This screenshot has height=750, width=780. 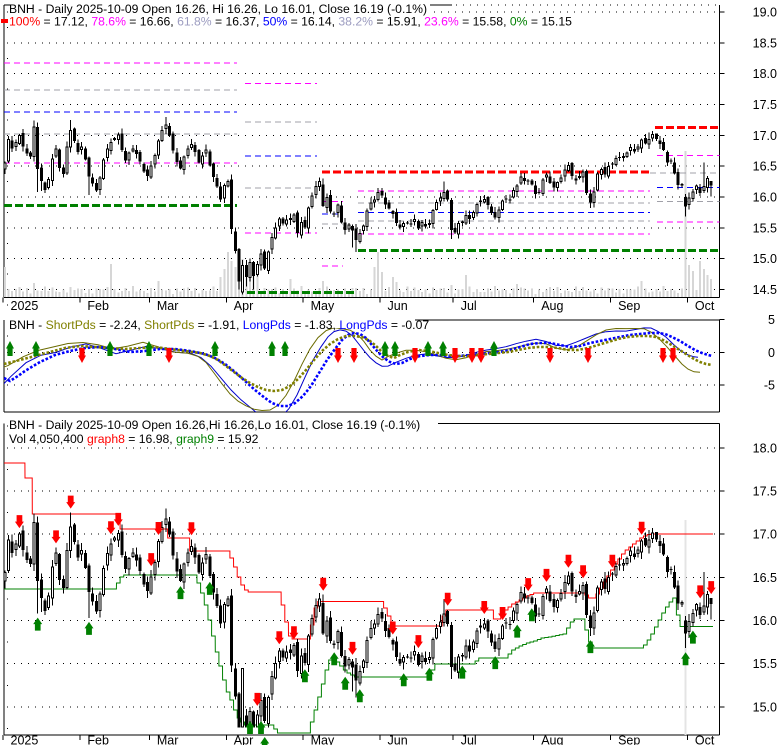 What do you see at coordinates (771, 353) in the screenshot?
I see `svg-text: 0` at bounding box center [771, 353].